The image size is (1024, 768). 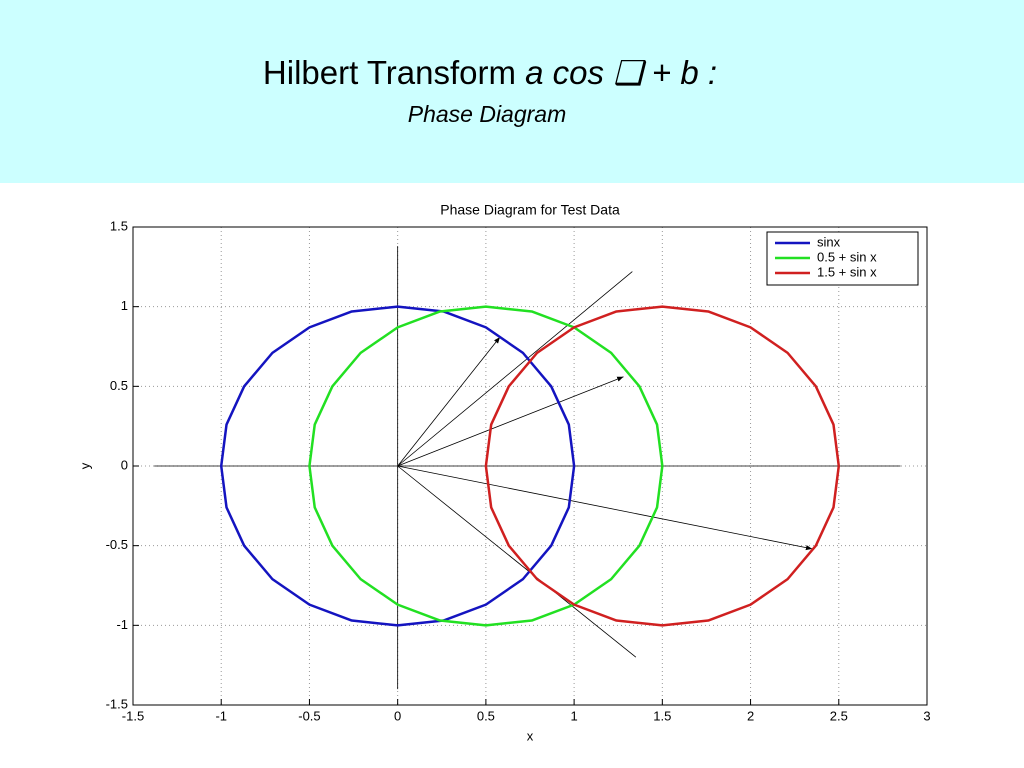 What do you see at coordinates (309, 715) in the screenshot?
I see `x-tick-label: -0.5` at bounding box center [309, 715].